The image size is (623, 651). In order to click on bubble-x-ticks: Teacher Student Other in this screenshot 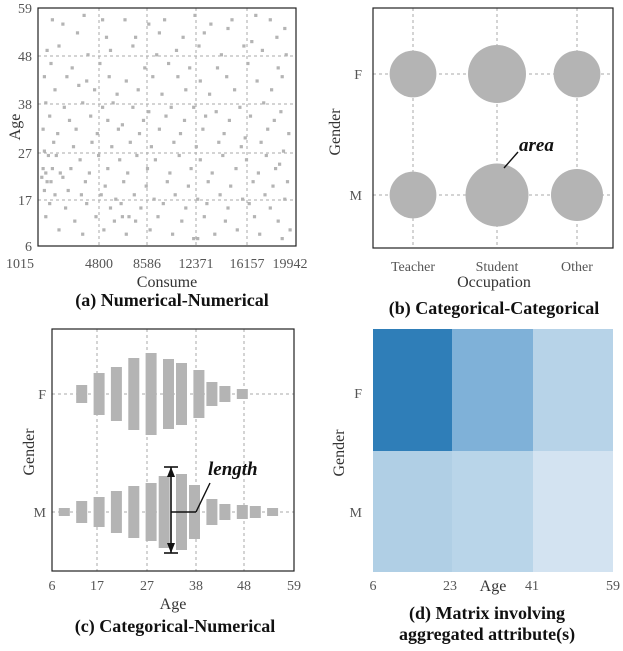, I will do `click(492, 267)`.